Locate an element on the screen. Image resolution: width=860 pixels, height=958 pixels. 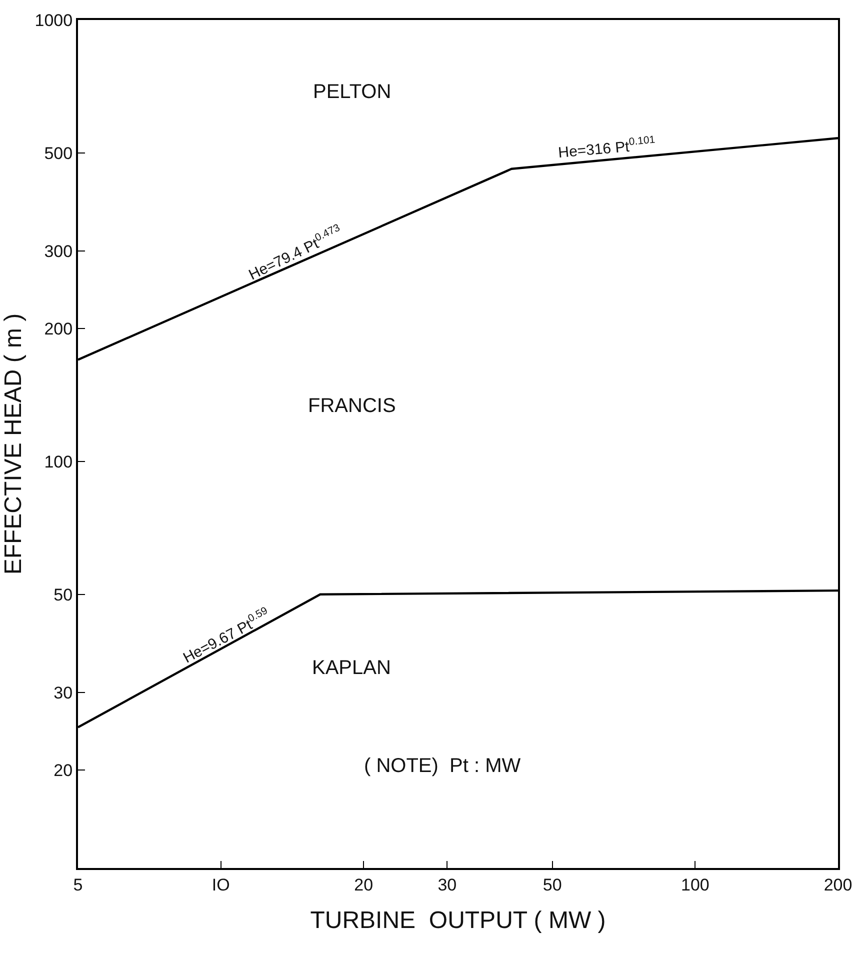
x-tick-label: 30 is located at coordinates (447, 884).